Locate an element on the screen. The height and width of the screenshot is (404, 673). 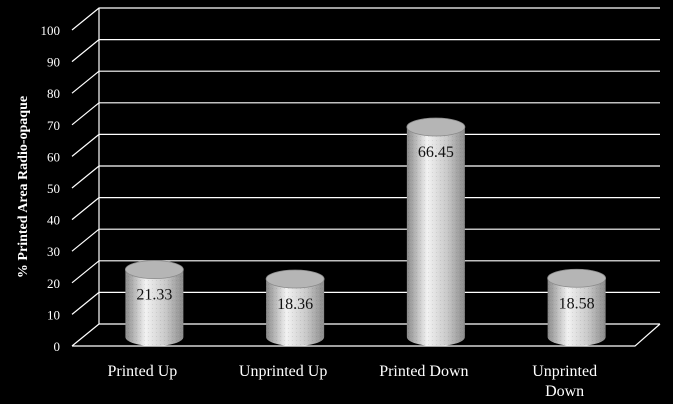
y-tick-label: 0 is located at coordinates (57, 346).